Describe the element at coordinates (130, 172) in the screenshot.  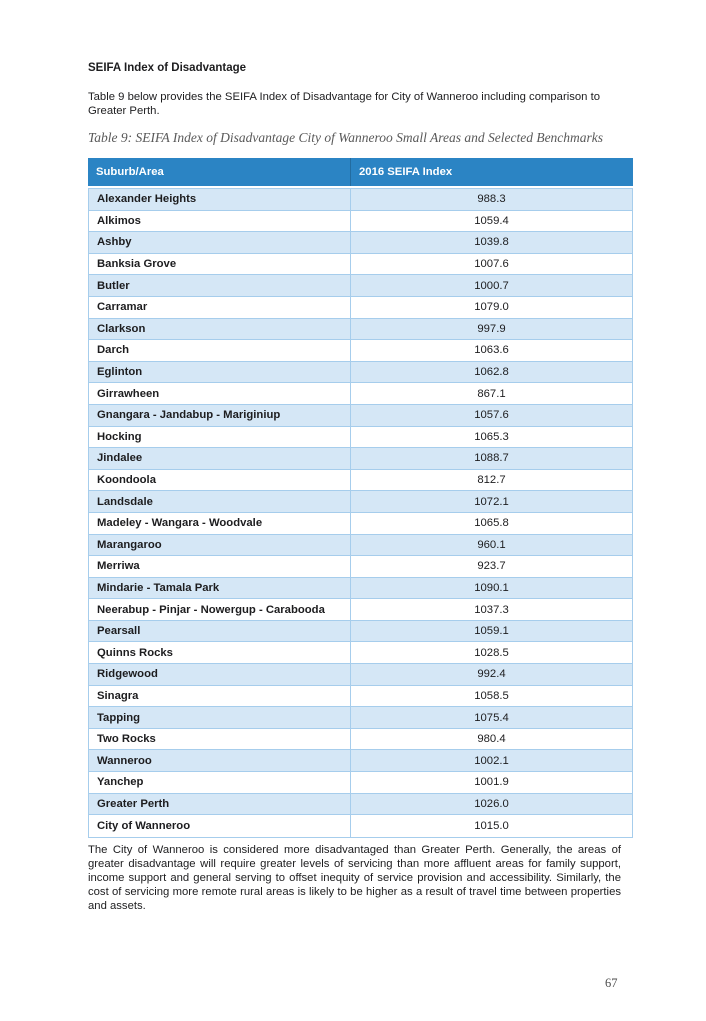
I see `column-header-suburb: Suburb/Area` at that location.